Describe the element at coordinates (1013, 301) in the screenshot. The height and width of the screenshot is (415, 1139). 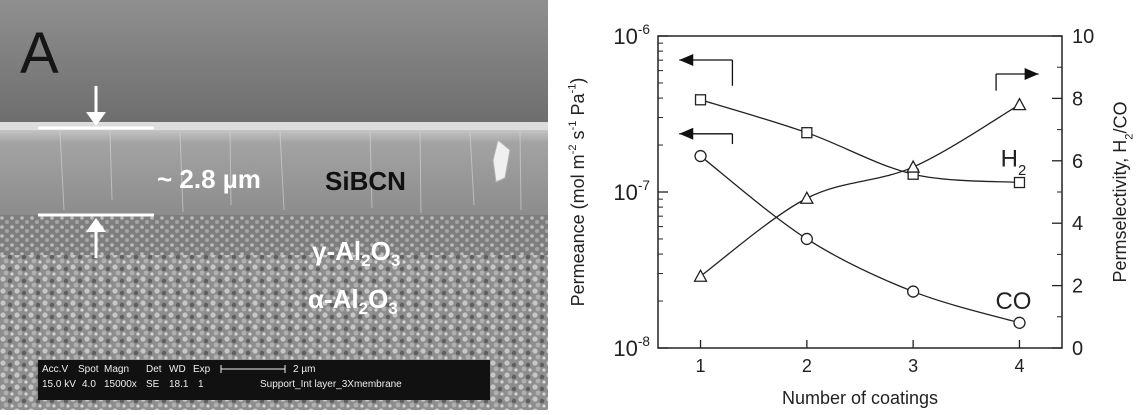
I see `series-label-co: CO` at that location.